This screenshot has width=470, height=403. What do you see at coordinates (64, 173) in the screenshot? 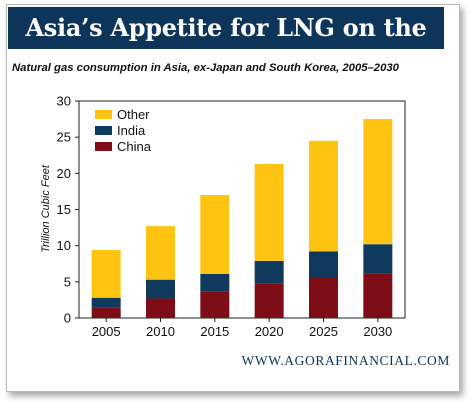
I see `y-tick-label: 20` at bounding box center [64, 173].